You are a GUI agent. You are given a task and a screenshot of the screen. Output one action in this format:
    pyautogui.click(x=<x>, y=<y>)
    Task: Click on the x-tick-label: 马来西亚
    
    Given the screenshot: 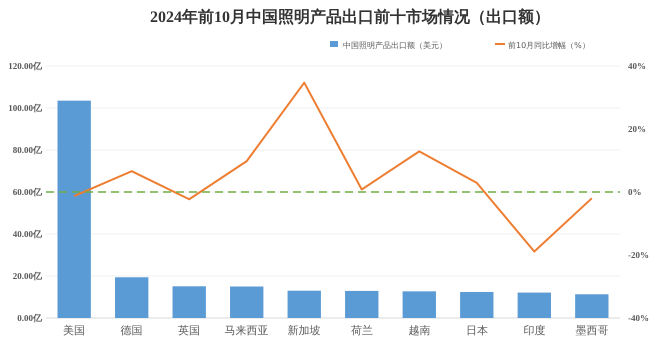 What is the action you would take?
    pyautogui.click(x=246, y=330)
    